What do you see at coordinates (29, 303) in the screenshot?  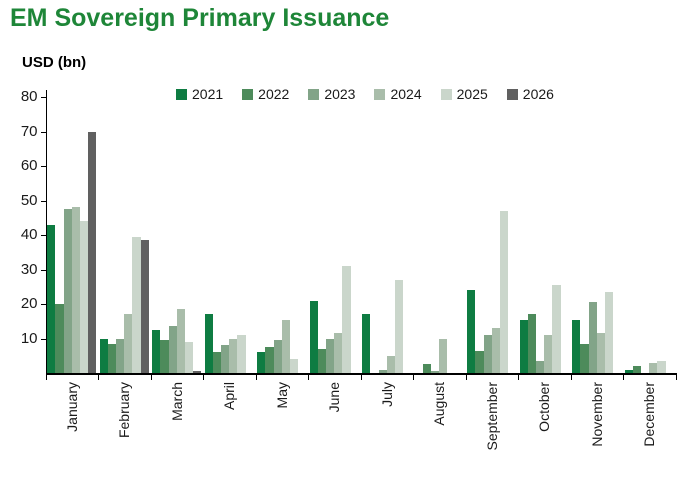 I see `y-axis-tick-label: 20` at bounding box center [29, 303].